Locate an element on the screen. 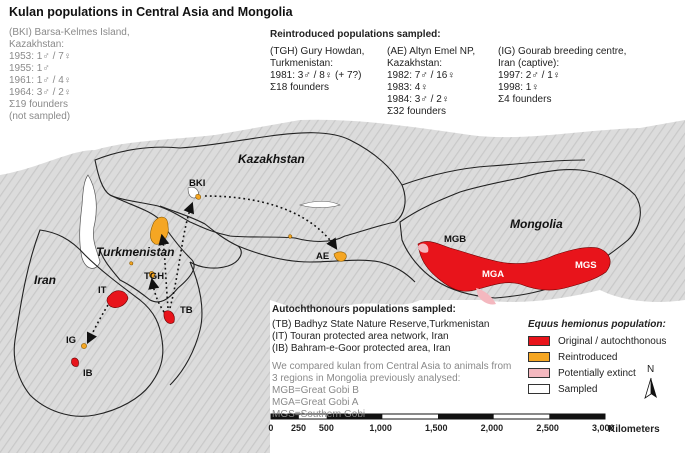  reintroduced-patch-kz-dot is located at coordinates (131, 263).